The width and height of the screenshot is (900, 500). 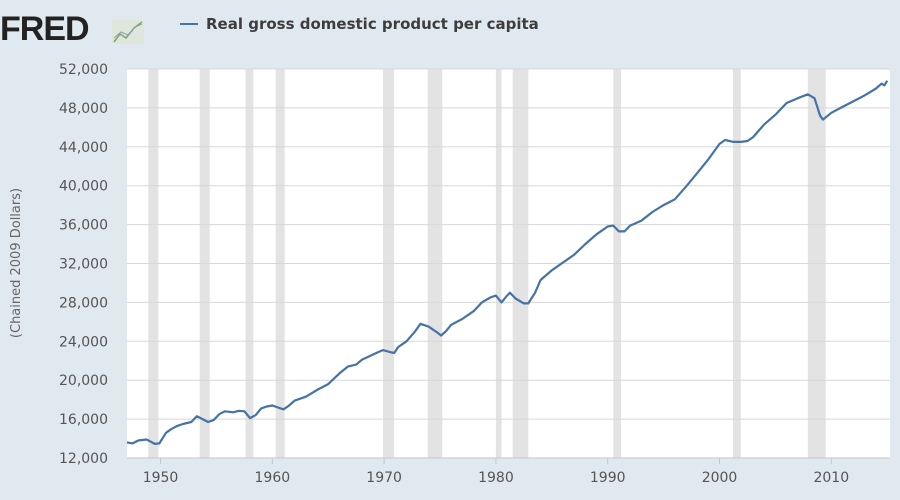 I want to click on y-tick-label: 40,000, so click(x=83, y=187).